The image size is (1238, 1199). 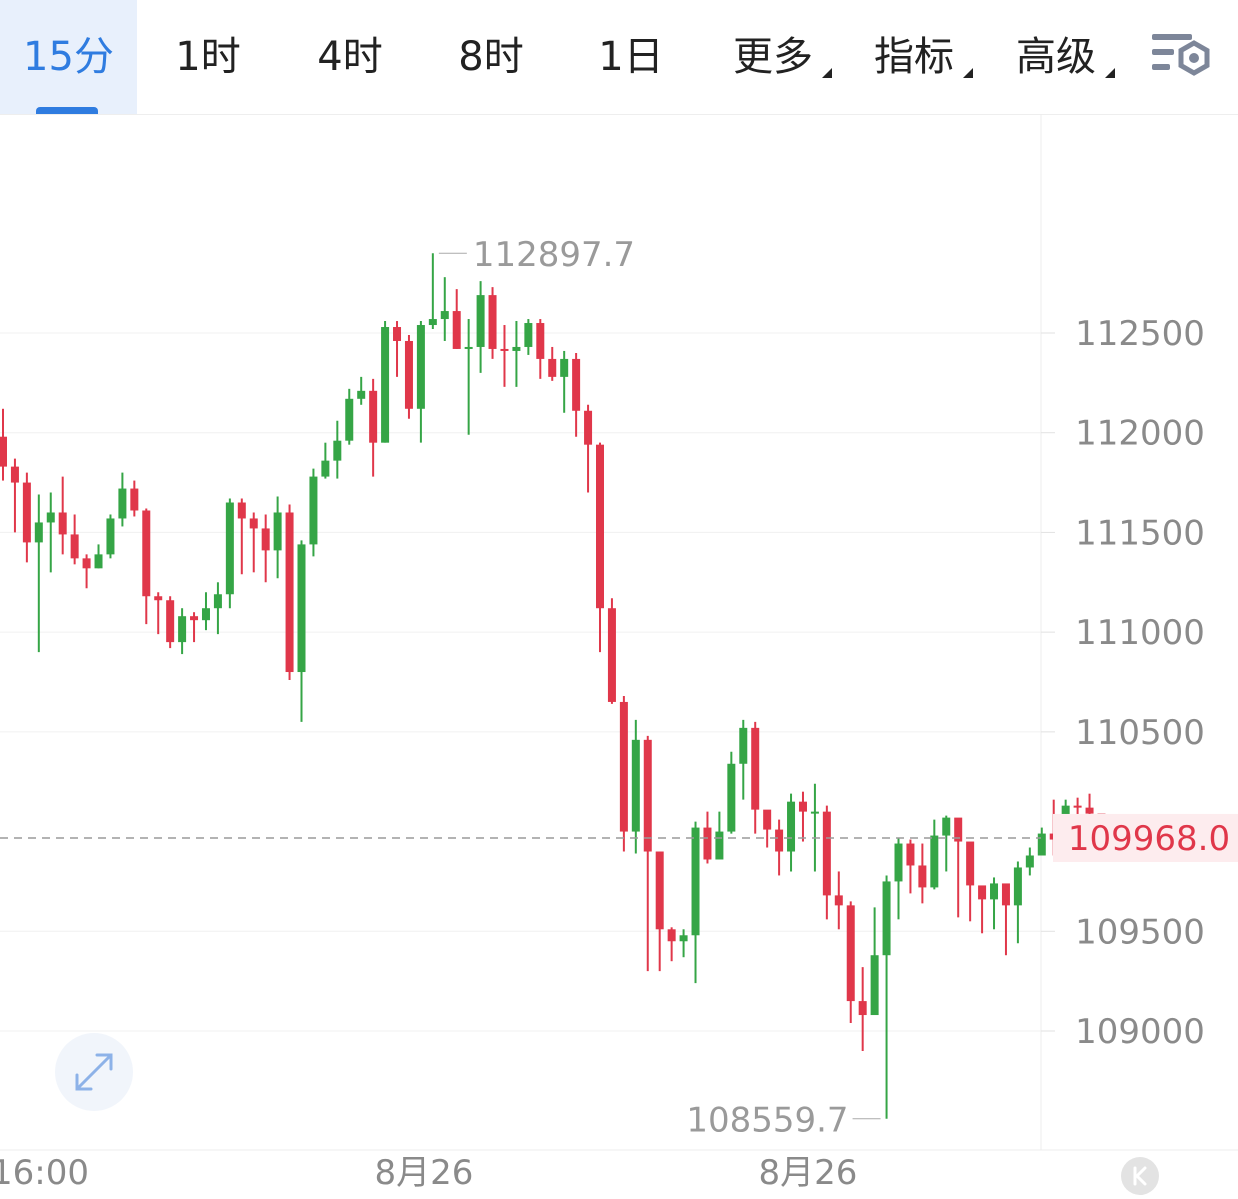 What do you see at coordinates (554, 255) in the screenshot?
I see `high-price-label: 112897.7` at bounding box center [554, 255].